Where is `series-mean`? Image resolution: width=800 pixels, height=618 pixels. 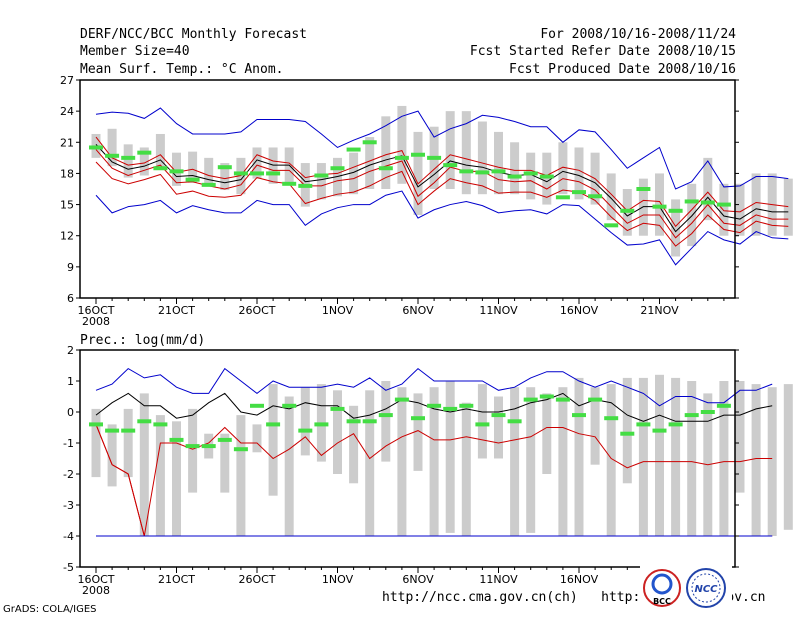
series-mean is located at coordinates (434, 407).